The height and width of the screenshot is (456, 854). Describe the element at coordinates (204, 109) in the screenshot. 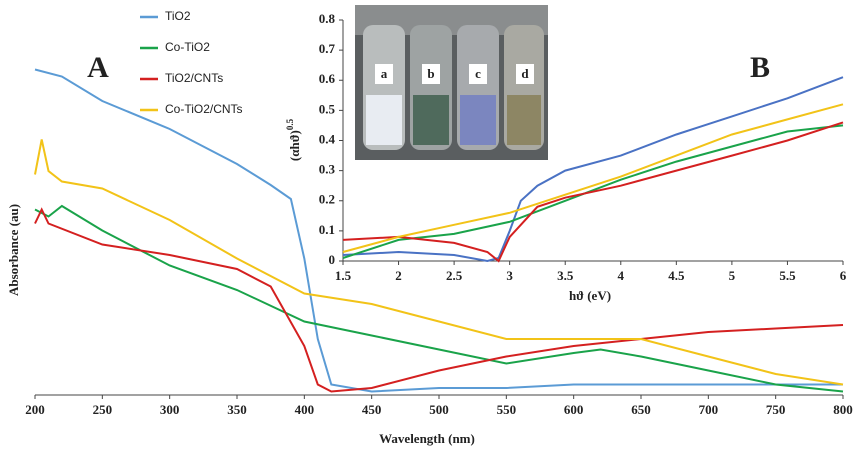

I see `legend-label: Co-TiO2/CNTs` at that location.